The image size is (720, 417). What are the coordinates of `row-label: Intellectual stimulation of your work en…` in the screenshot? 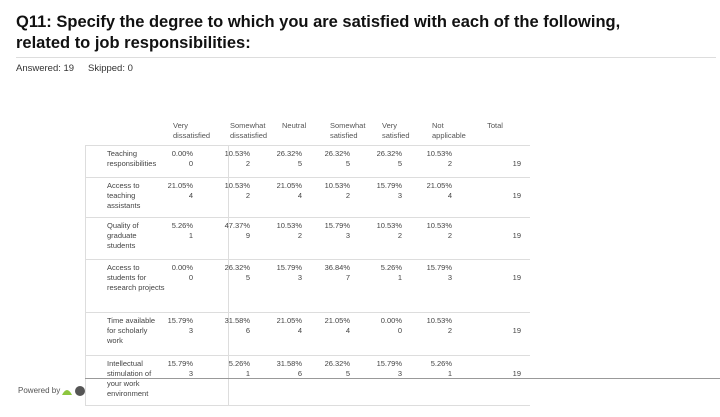 It's located at (129, 378).